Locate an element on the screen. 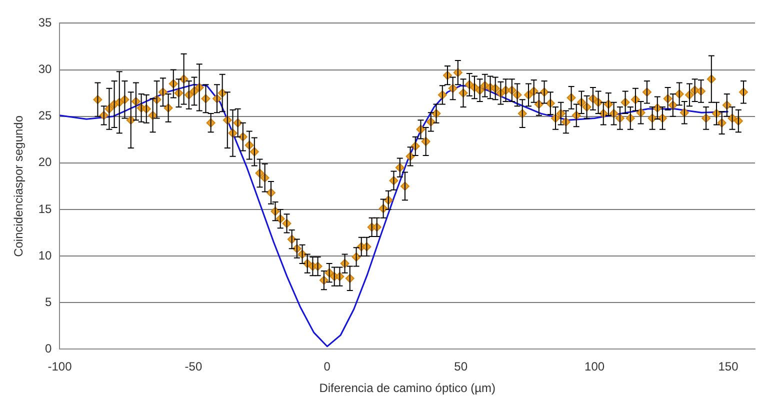 The height and width of the screenshot is (408, 773). y-tick-label: 20 is located at coordinates (45, 162).